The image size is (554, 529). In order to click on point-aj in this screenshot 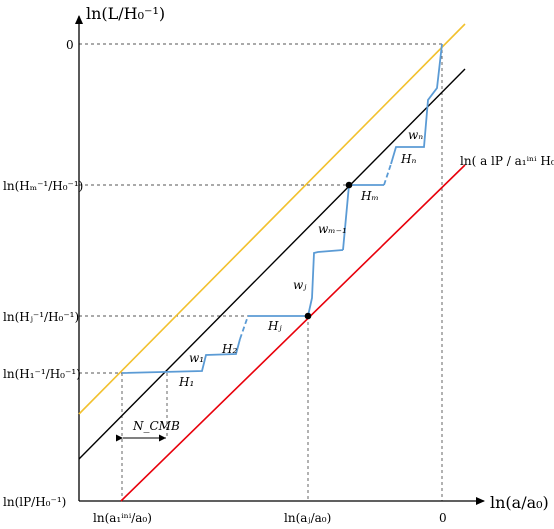, I will do `click(308, 316)`.